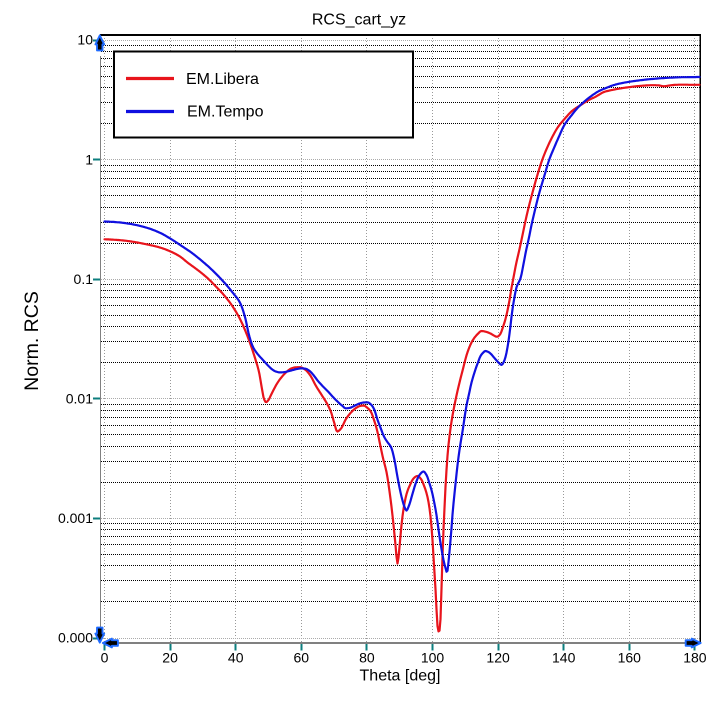 This screenshot has height=715, width=718. I want to click on svg-text: 80, so click(367, 658).